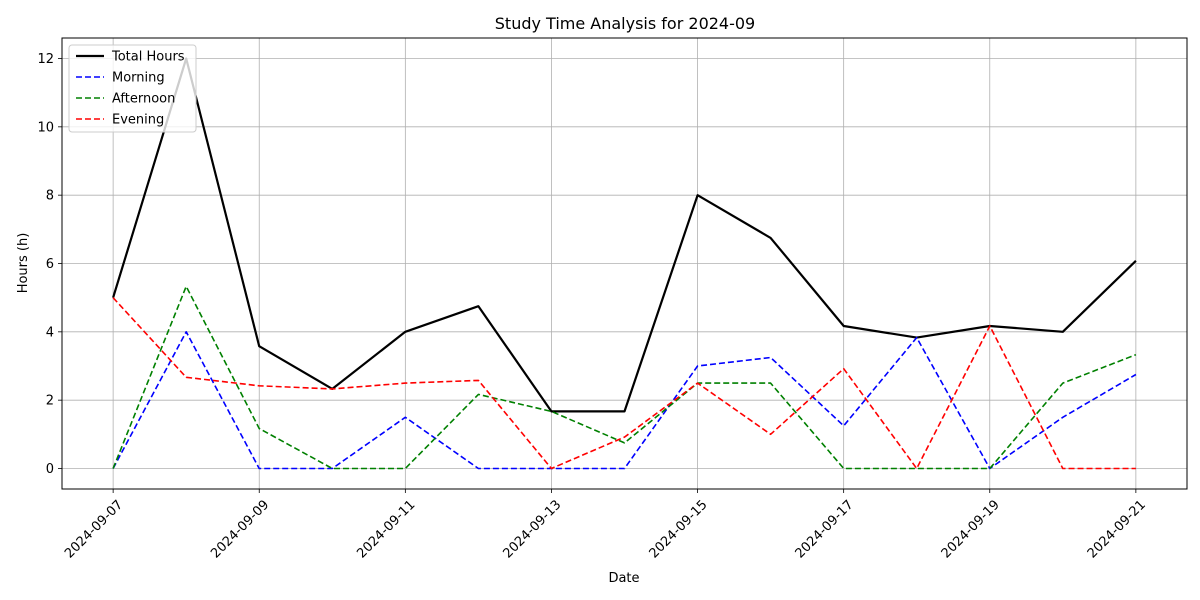  Describe the element at coordinates (50, 196) in the screenshot. I see `y-tick-label: 8` at that location.